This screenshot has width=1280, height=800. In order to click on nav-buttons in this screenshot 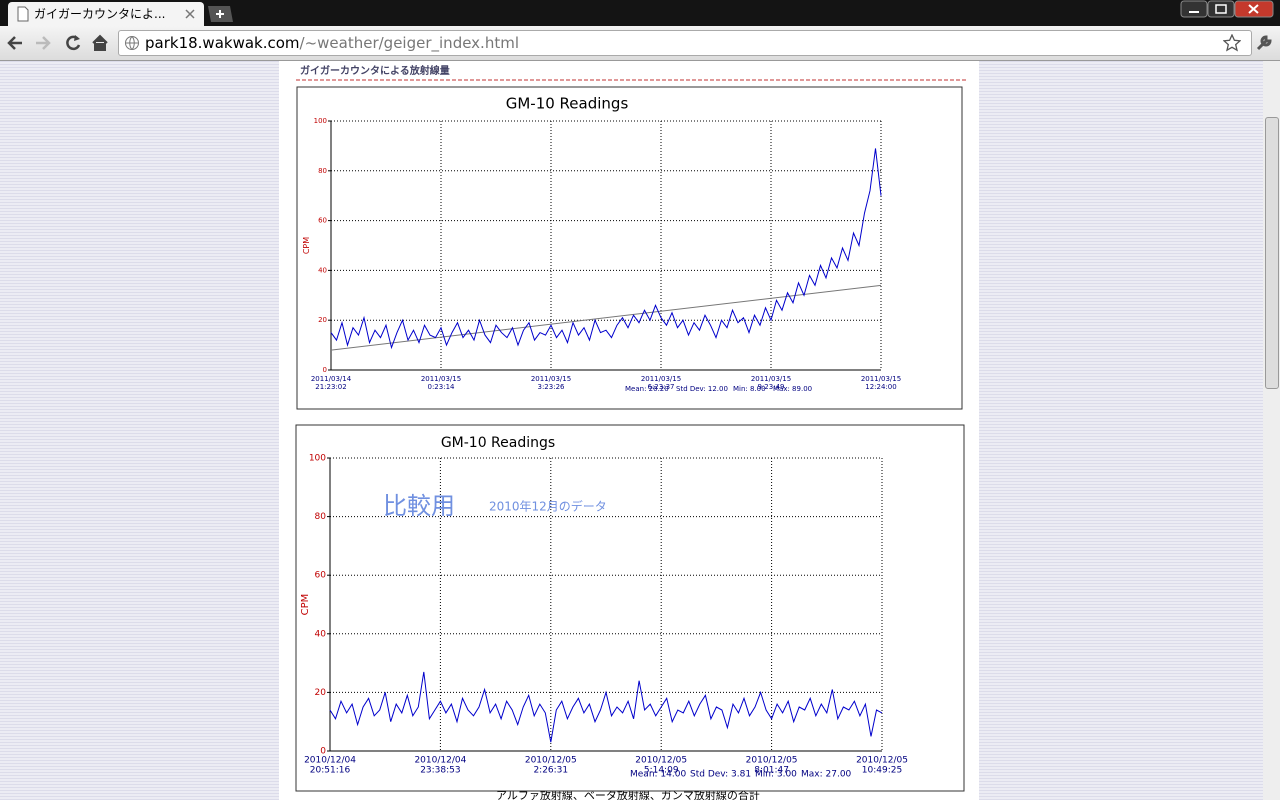, I will do `click(55, 43)`.